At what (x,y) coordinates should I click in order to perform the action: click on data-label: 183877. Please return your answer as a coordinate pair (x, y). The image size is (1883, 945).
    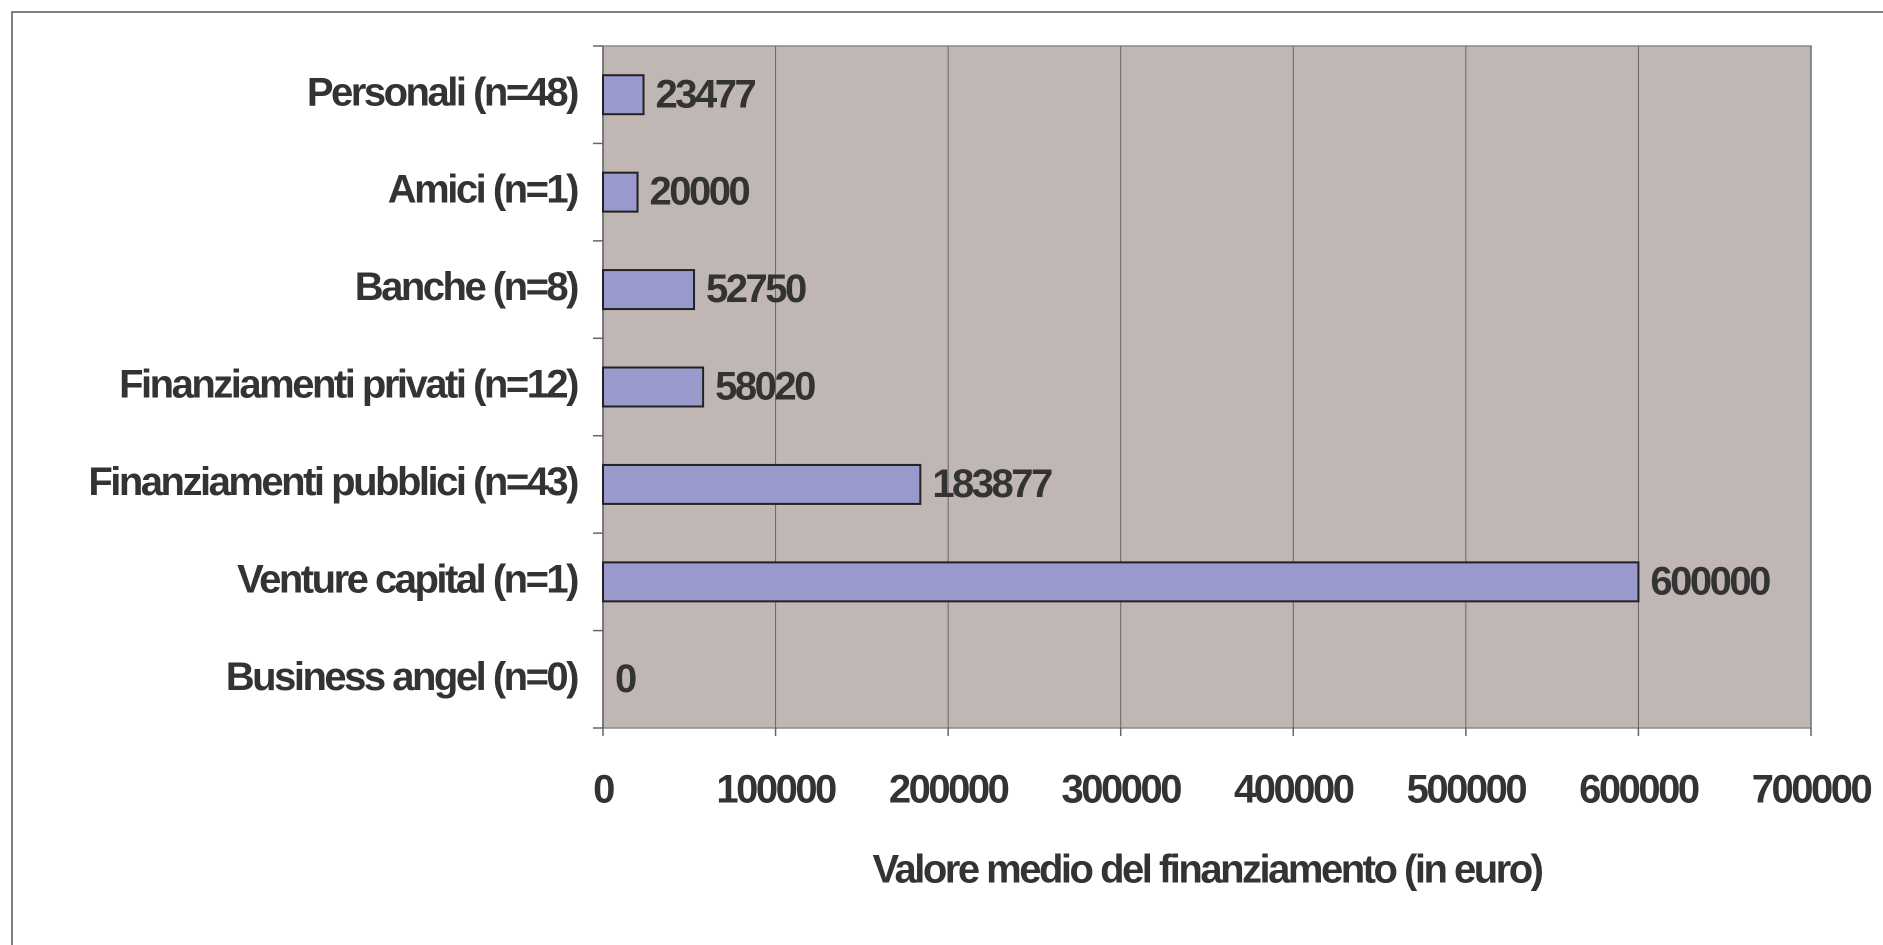
    Looking at the image, I should click on (992, 484).